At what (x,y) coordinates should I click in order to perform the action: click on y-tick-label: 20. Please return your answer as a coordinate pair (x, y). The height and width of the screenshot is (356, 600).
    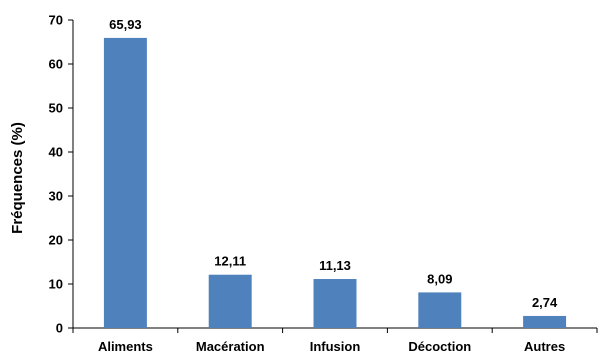
    Looking at the image, I should click on (56, 240).